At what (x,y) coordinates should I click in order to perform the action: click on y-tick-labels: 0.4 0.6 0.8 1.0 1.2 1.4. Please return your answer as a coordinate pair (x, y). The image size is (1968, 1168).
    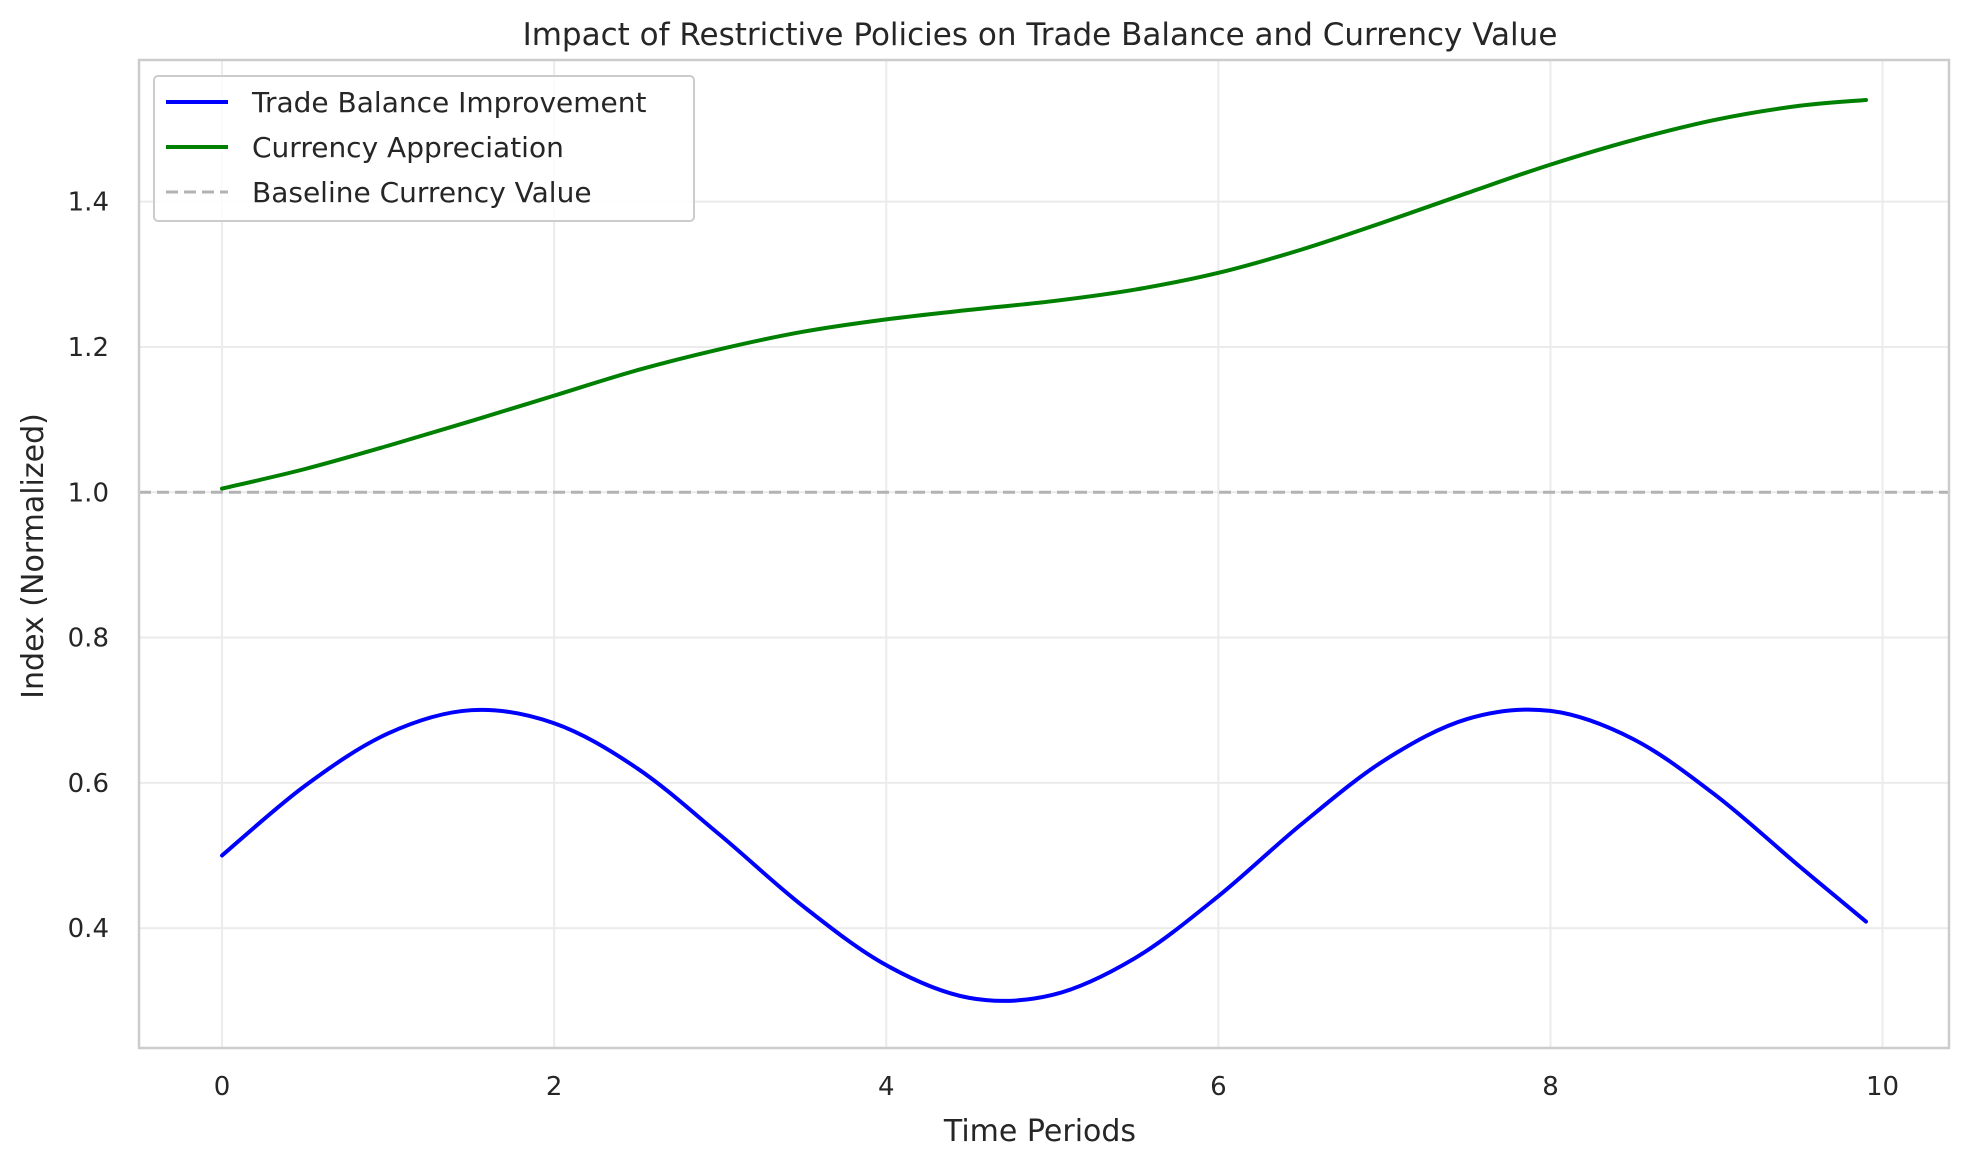
    Looking at the image, I should click on (88, 566).